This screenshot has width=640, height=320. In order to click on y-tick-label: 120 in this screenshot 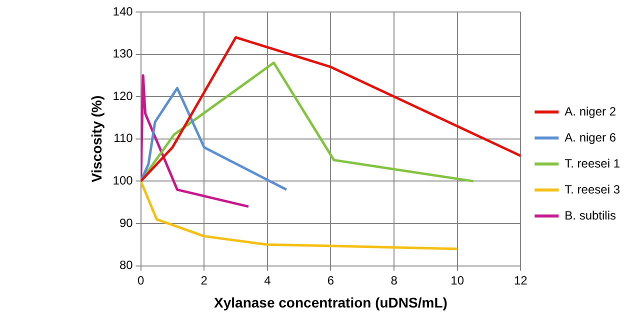, I will do `click(123, 95)`.